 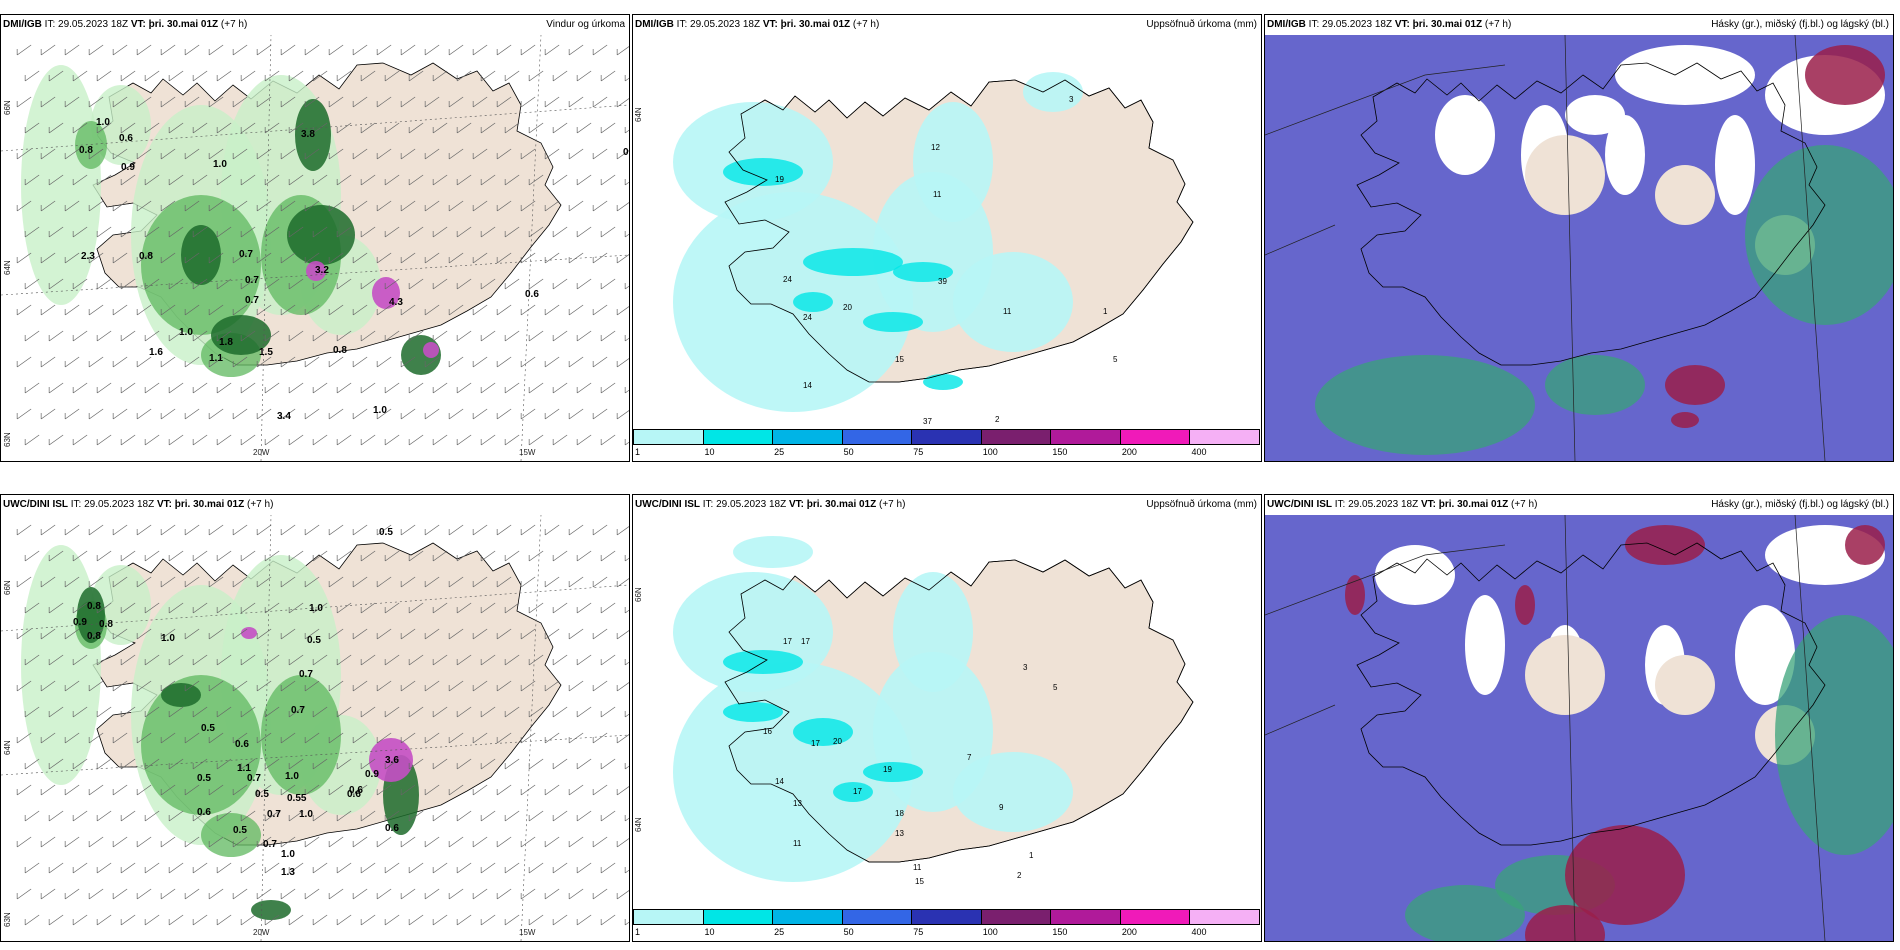 I want to click on graticule, so click(x=1545, y=728).